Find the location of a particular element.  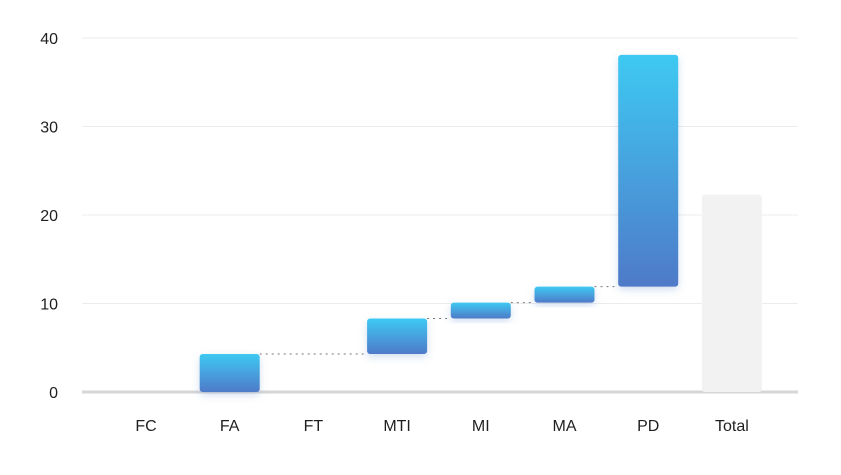

y-axis-ticks: 0 10 20 30 40 is located at coordinates (49, 216).